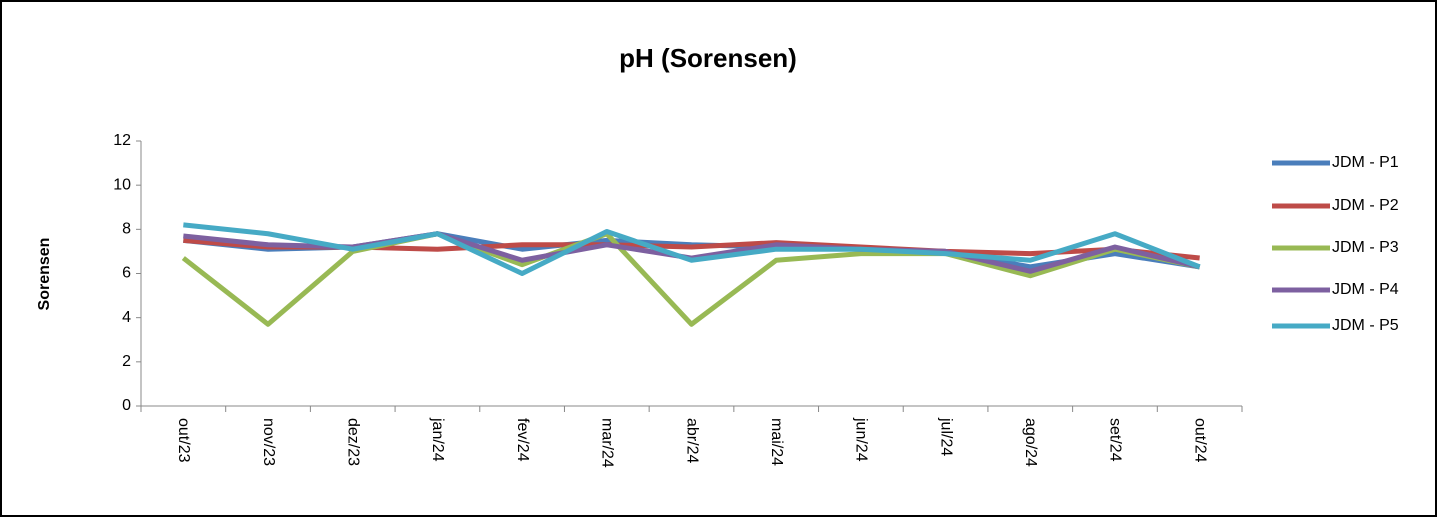  I want to click on y-tick-label: 10, so click(122, 184).